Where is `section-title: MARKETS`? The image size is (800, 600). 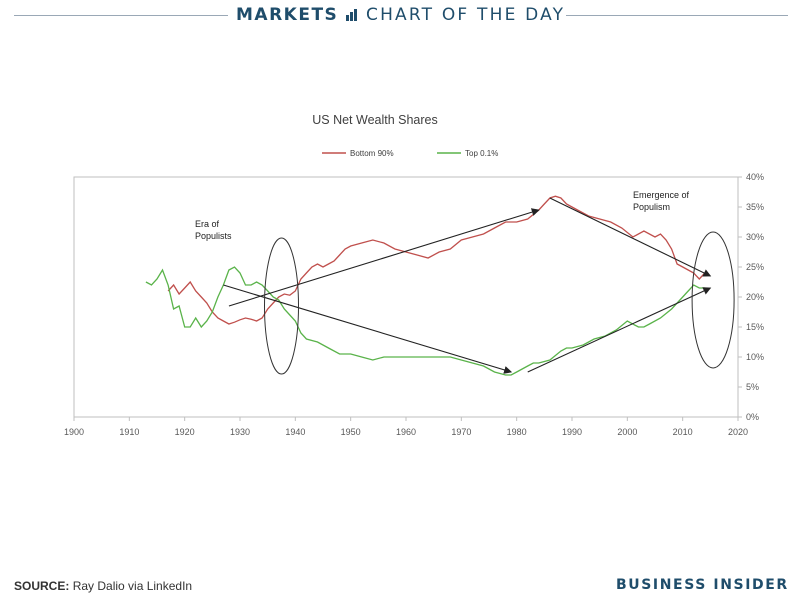 section-title: MARKETS is located at coordinates (287, 15).